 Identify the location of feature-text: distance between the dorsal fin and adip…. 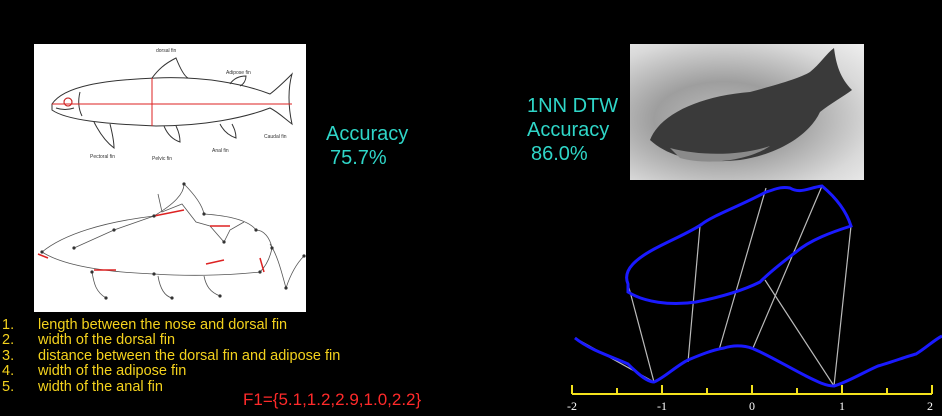
(189, 355).